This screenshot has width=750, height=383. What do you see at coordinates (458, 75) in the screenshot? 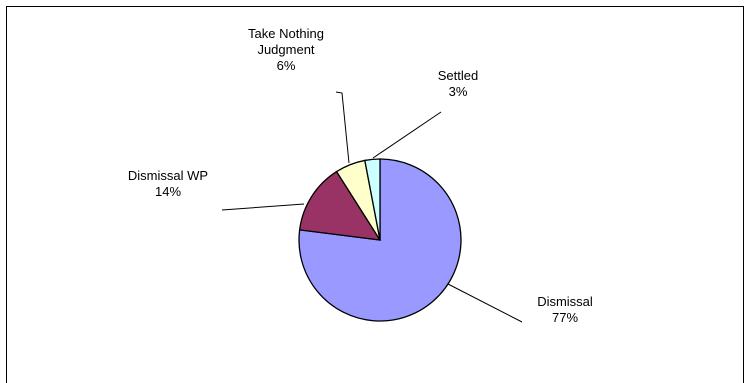
I see `slice-name-label: Settled` at bounding box center [458, 75].